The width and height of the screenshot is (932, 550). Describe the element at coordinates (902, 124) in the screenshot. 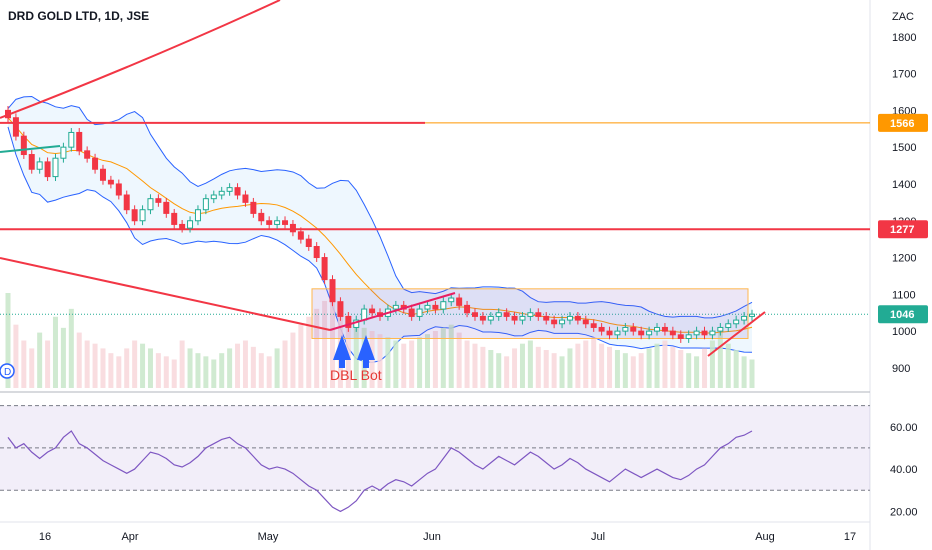

I see `price-tag-label: 1566` at that location.